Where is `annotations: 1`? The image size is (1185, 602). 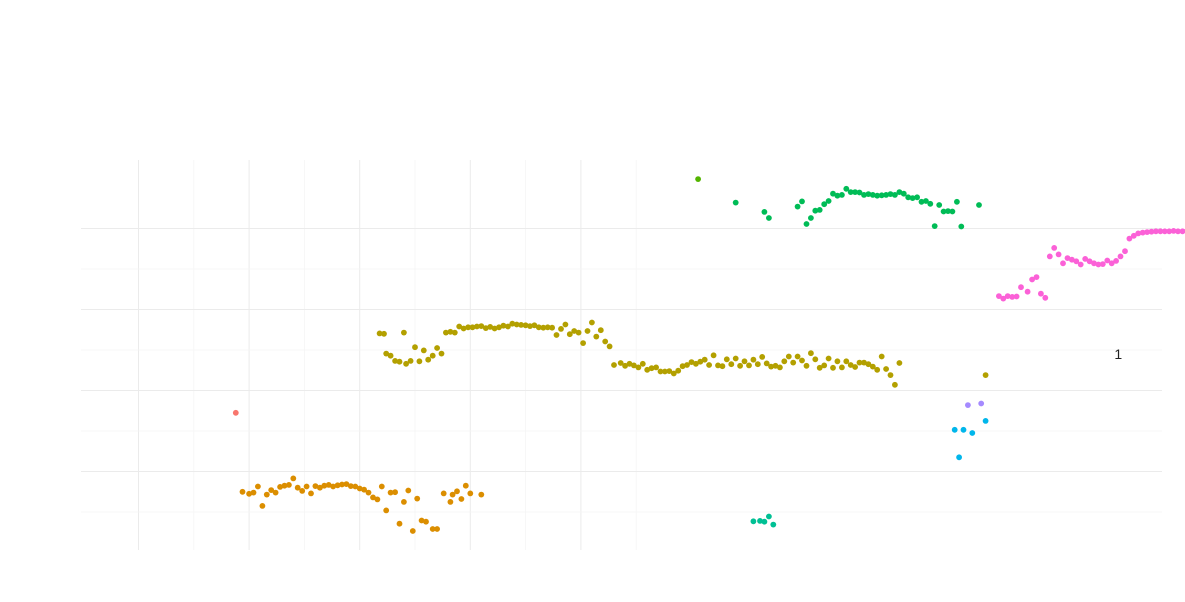
annotations: 1 is located at coordinates (1118, 354).